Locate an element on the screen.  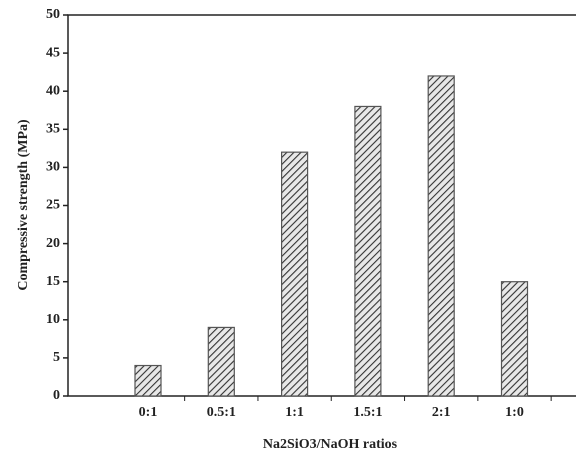
y-tick-label: 0 is located at coordinates (56, 395).